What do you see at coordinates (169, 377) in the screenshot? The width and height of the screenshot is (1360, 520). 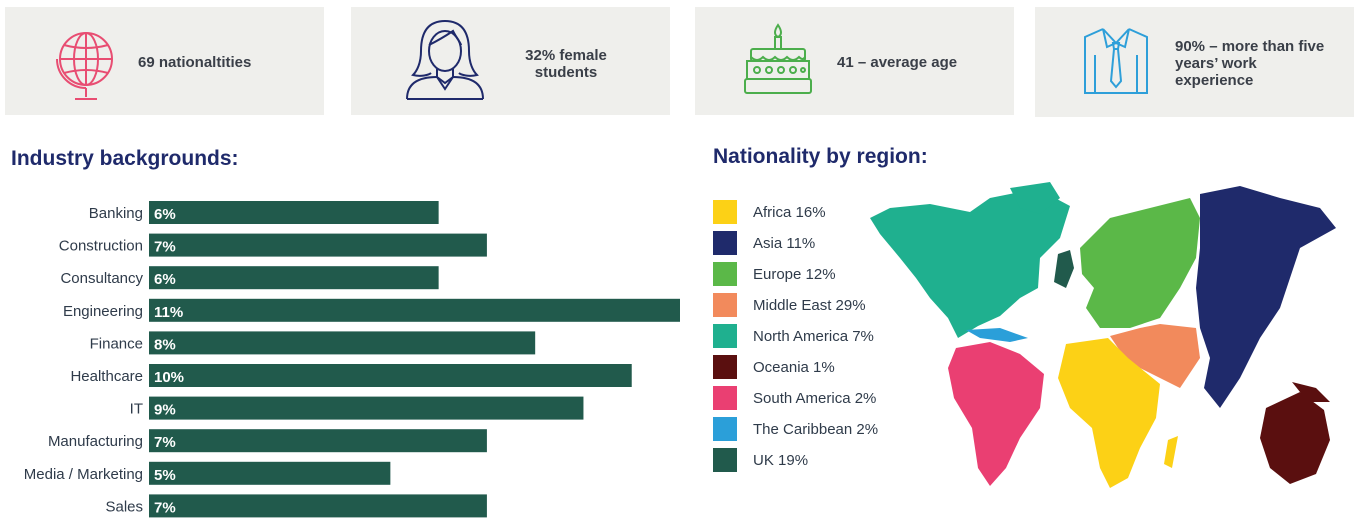 I see `bar-value-label: 10%` at bounding box center [169, 377].